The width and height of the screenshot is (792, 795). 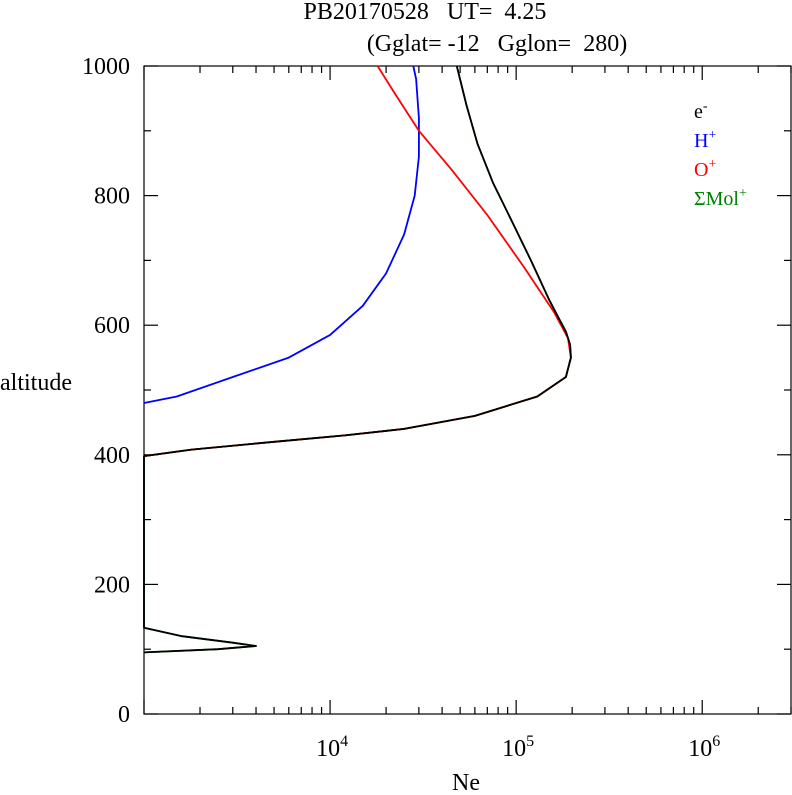 What do you see at coordinates (112, 456) in the screenshot?
I see `y-tick-label: 400` at bounding box center [112, 456].